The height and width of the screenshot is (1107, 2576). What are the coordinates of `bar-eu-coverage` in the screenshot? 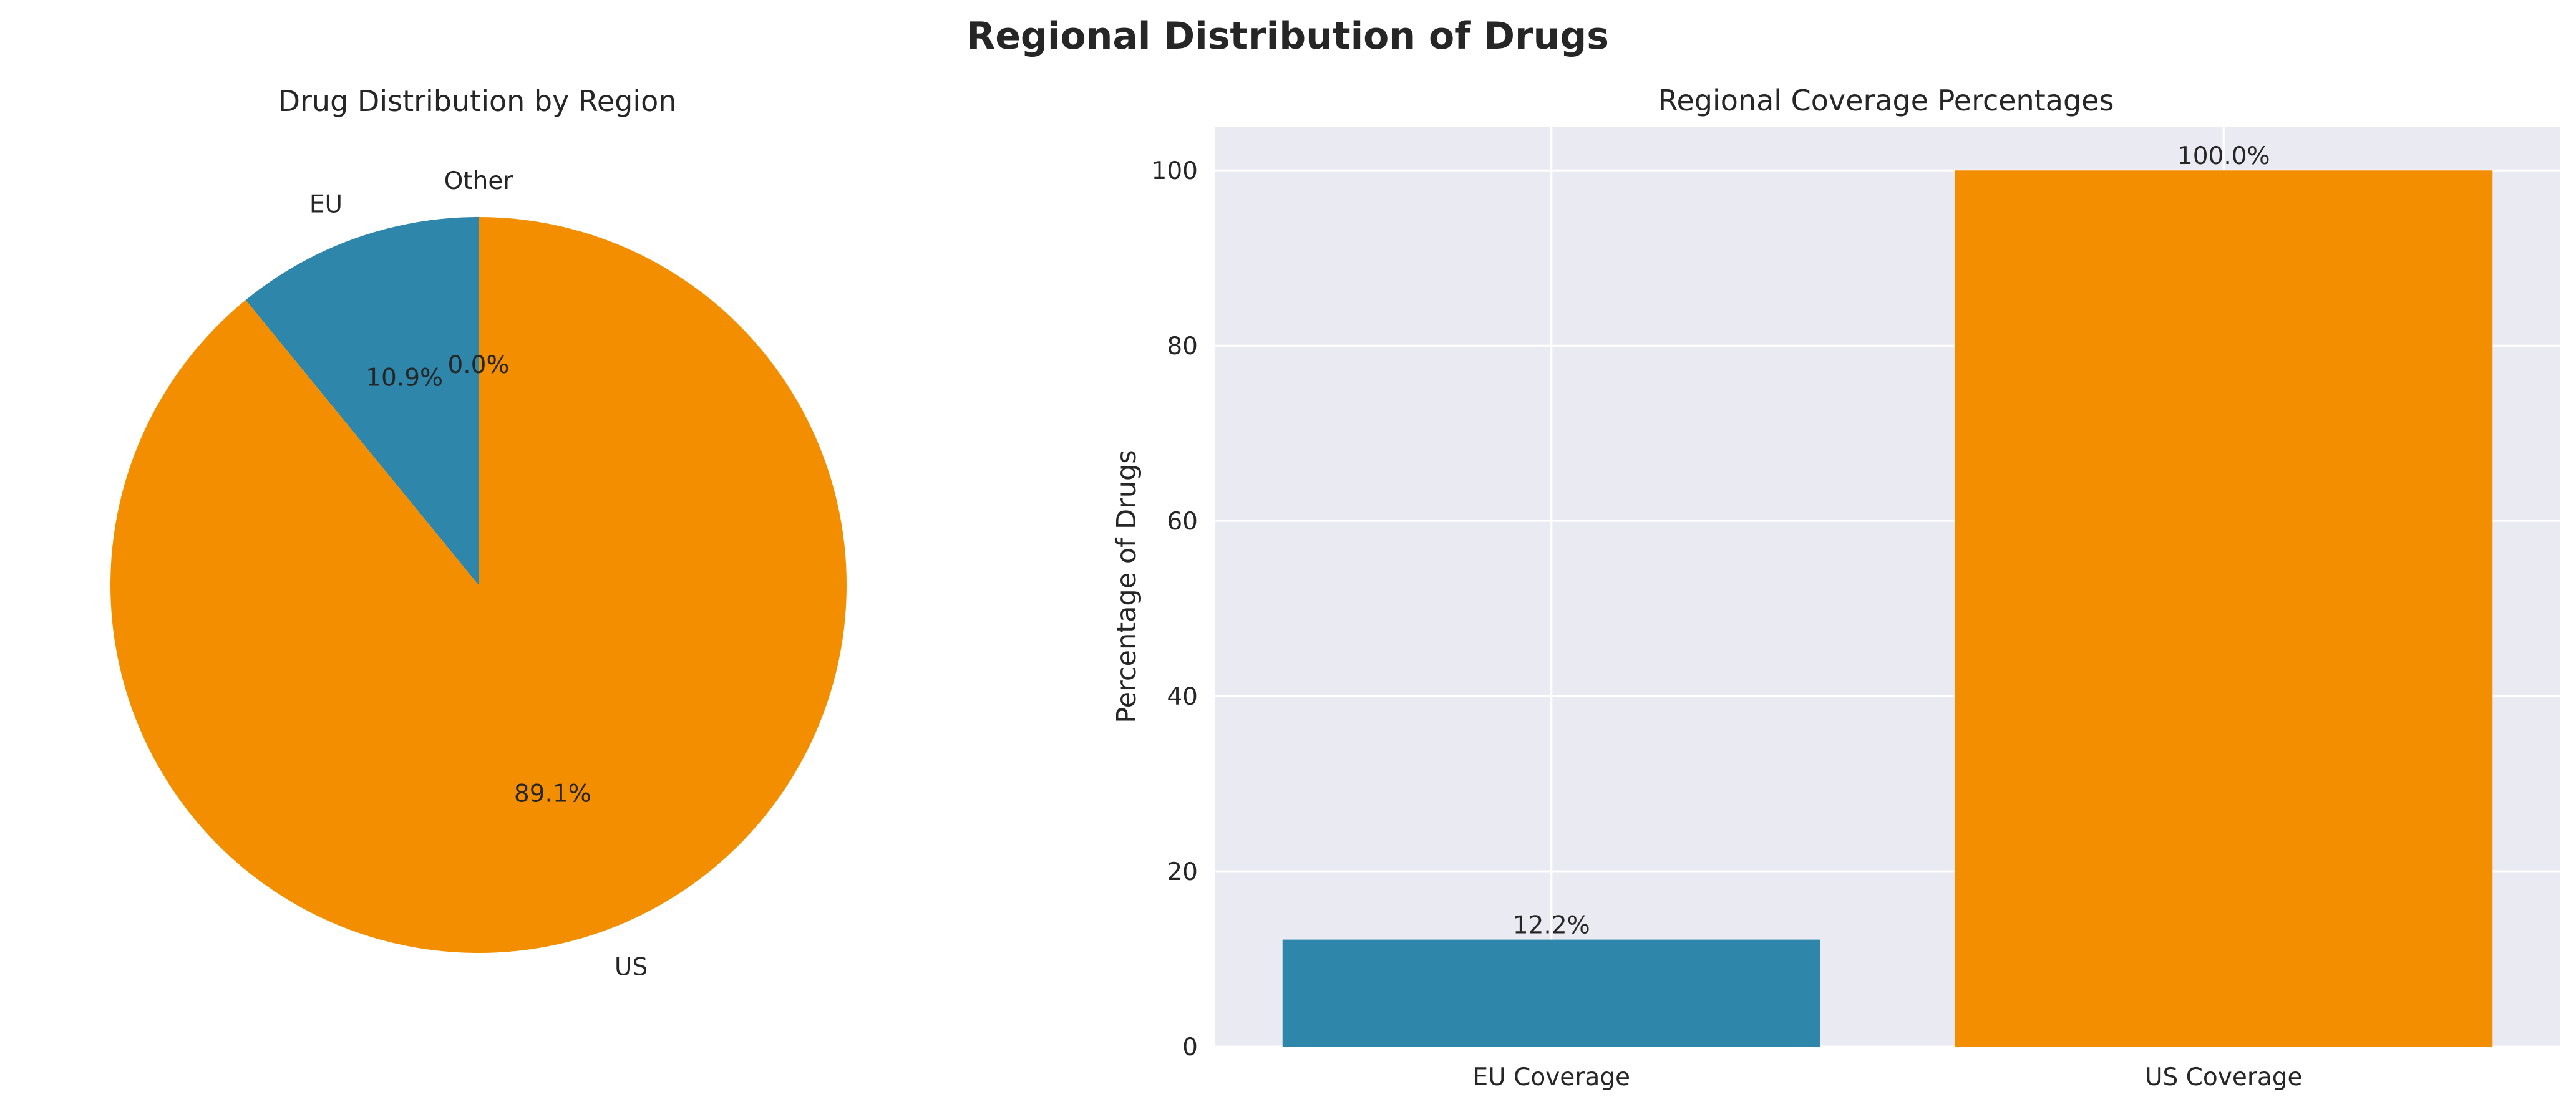 It's located at (1551, 993).